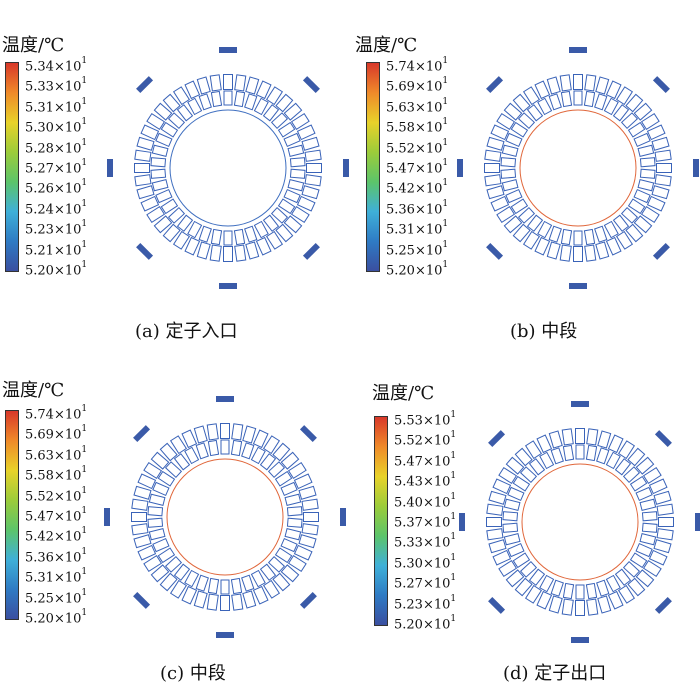  Describe the element at coordinates (425, 521) in the screenshot. I see `colorbar-tick-label: 5.37×10¹` at that location.